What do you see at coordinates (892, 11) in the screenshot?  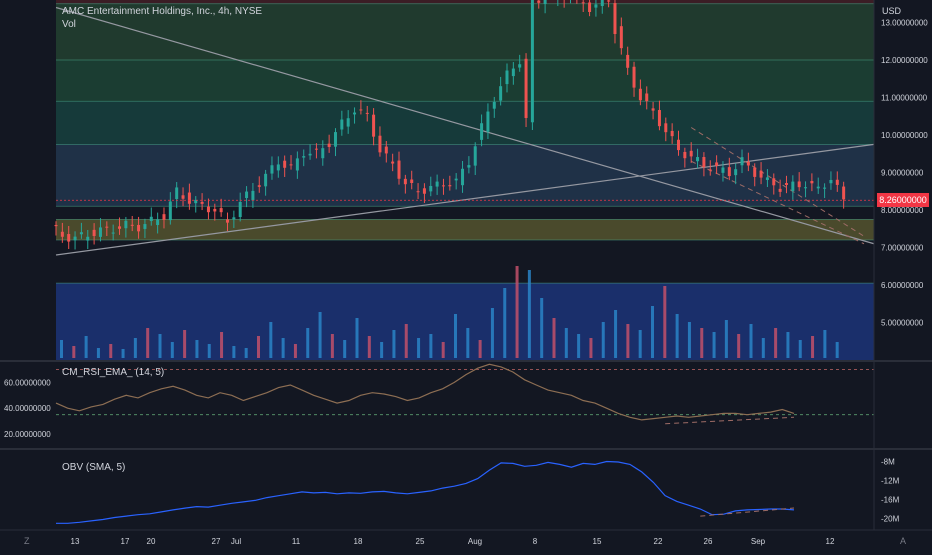 I see `currency-label: USD` at bounding box center [892, 11].